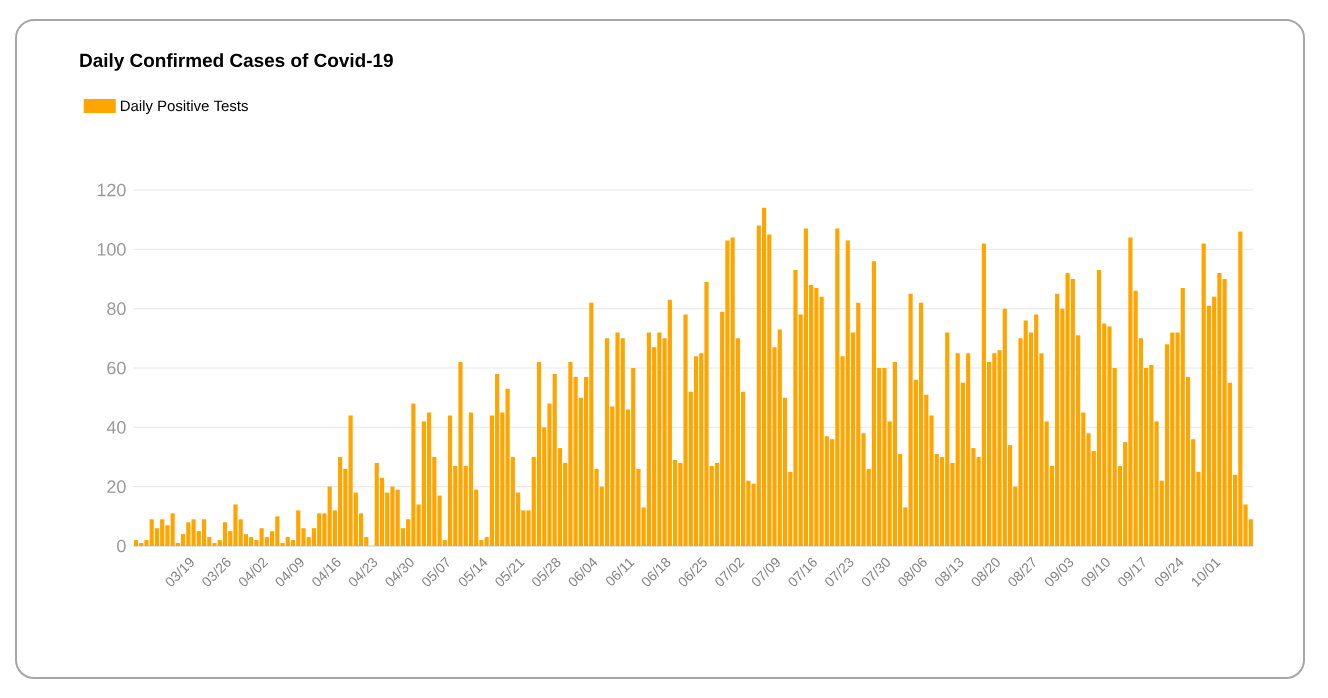  Describe the element at coordinates (236, 62) in the screenshot. I see `chart-title: Daily Confirmed Cases of Covid-19` at that location.